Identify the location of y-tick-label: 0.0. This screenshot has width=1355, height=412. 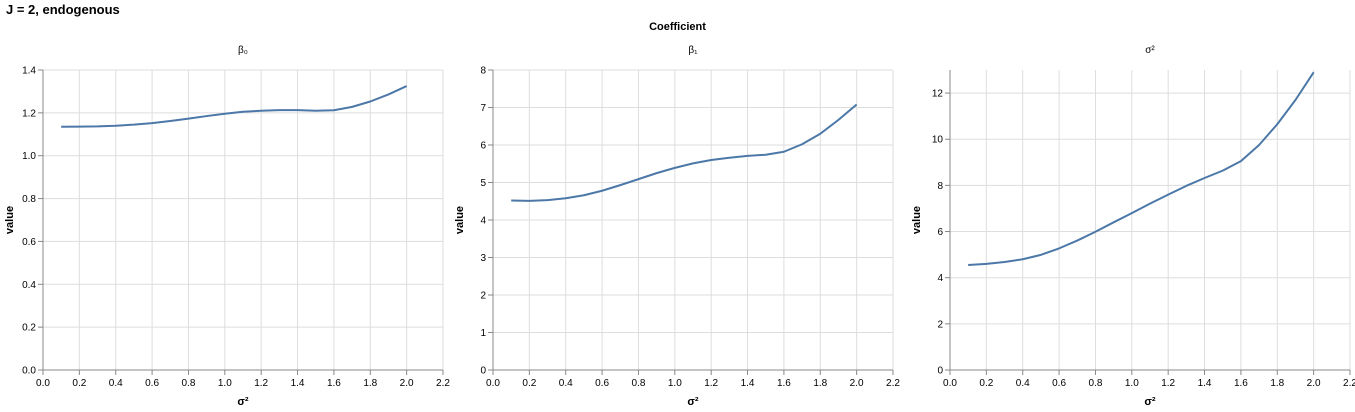
(29, 371).